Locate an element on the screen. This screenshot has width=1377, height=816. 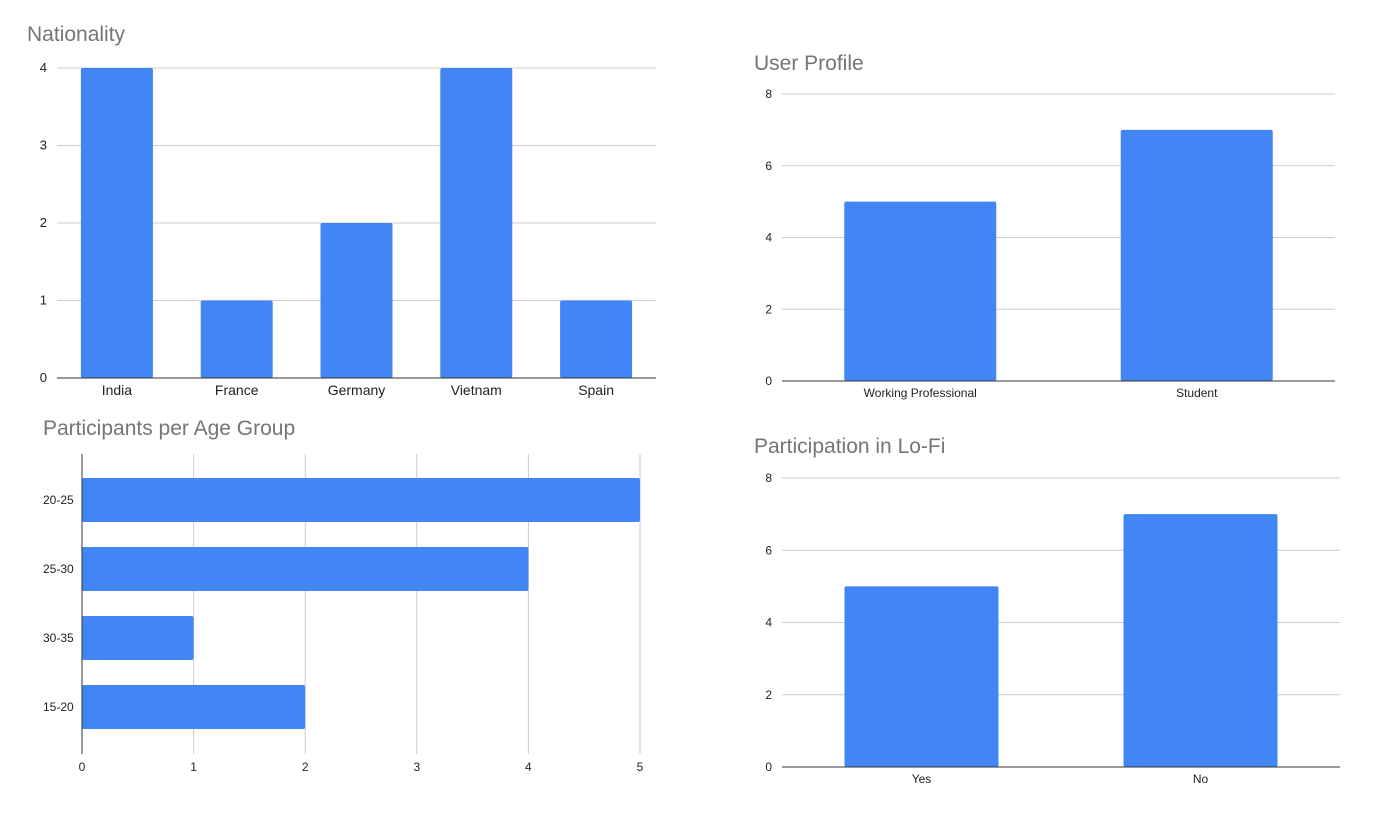
chart-title: Nationality is located at coordinates (76, 34).